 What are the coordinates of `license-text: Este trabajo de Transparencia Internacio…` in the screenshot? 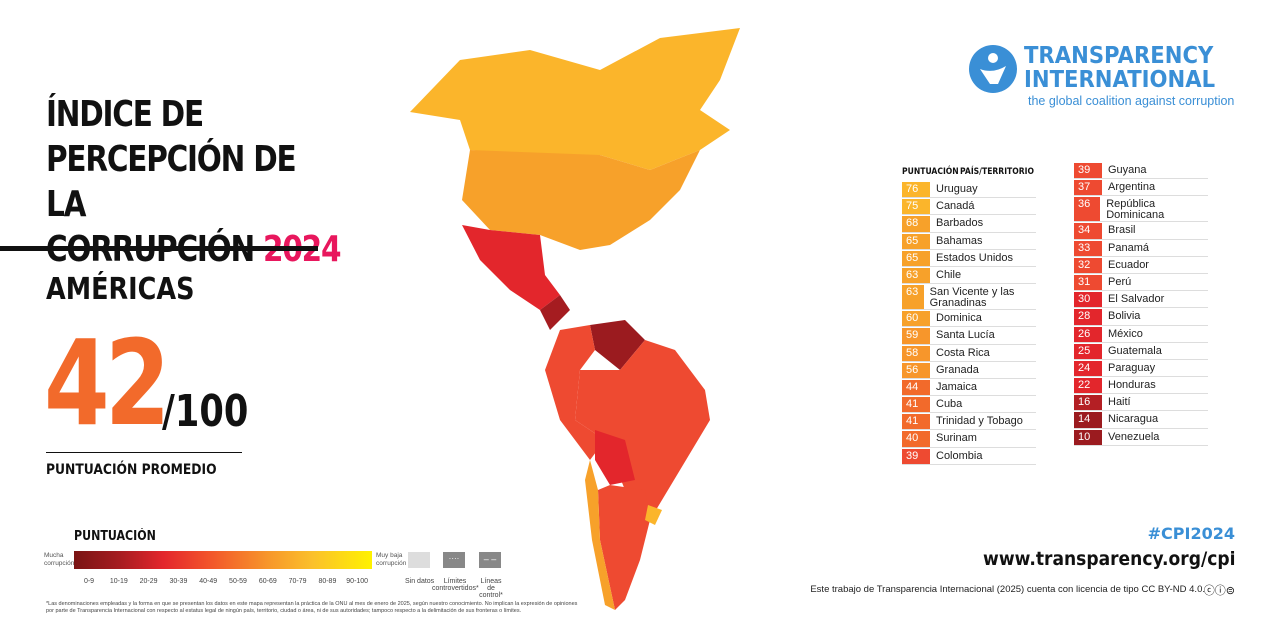 It's located at (1007, 589).